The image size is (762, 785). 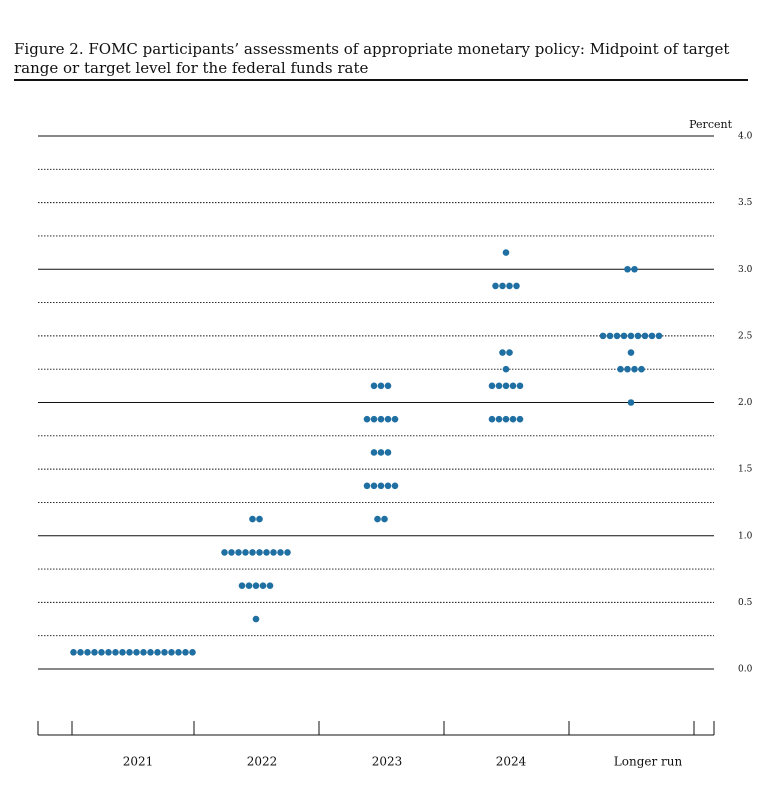 I want to click on x-tick-label: 2024, so click(x=511, y=762).